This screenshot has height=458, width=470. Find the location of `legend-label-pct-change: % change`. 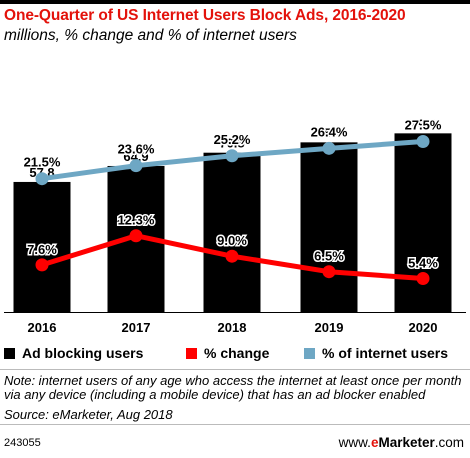

legend-label-pct-change: % change is located at coordinates (237, 353).